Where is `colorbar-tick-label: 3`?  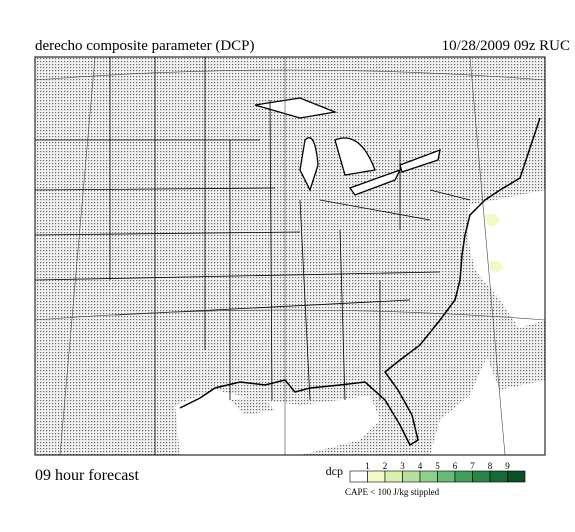 colorbar-tick-label: 3 is located at coordinates (402, 466).